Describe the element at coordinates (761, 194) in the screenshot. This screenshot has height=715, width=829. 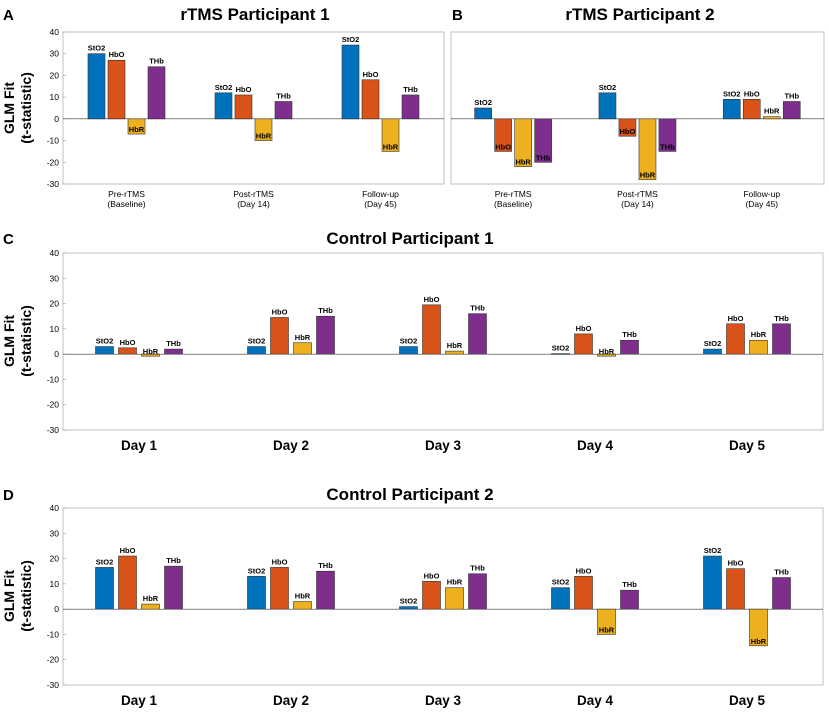
I see `xtick-label: Follow-up` at that location.